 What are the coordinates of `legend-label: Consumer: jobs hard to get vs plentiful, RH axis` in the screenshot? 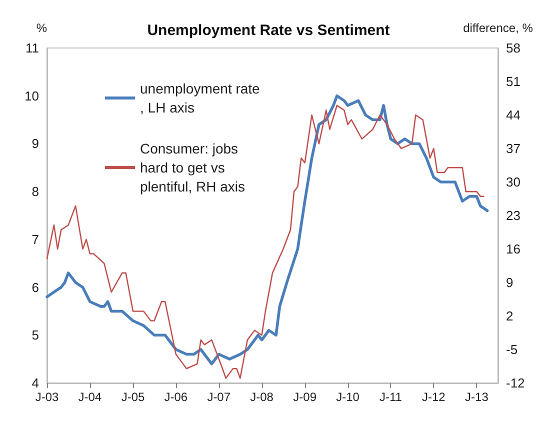 It's located at (193, 167).